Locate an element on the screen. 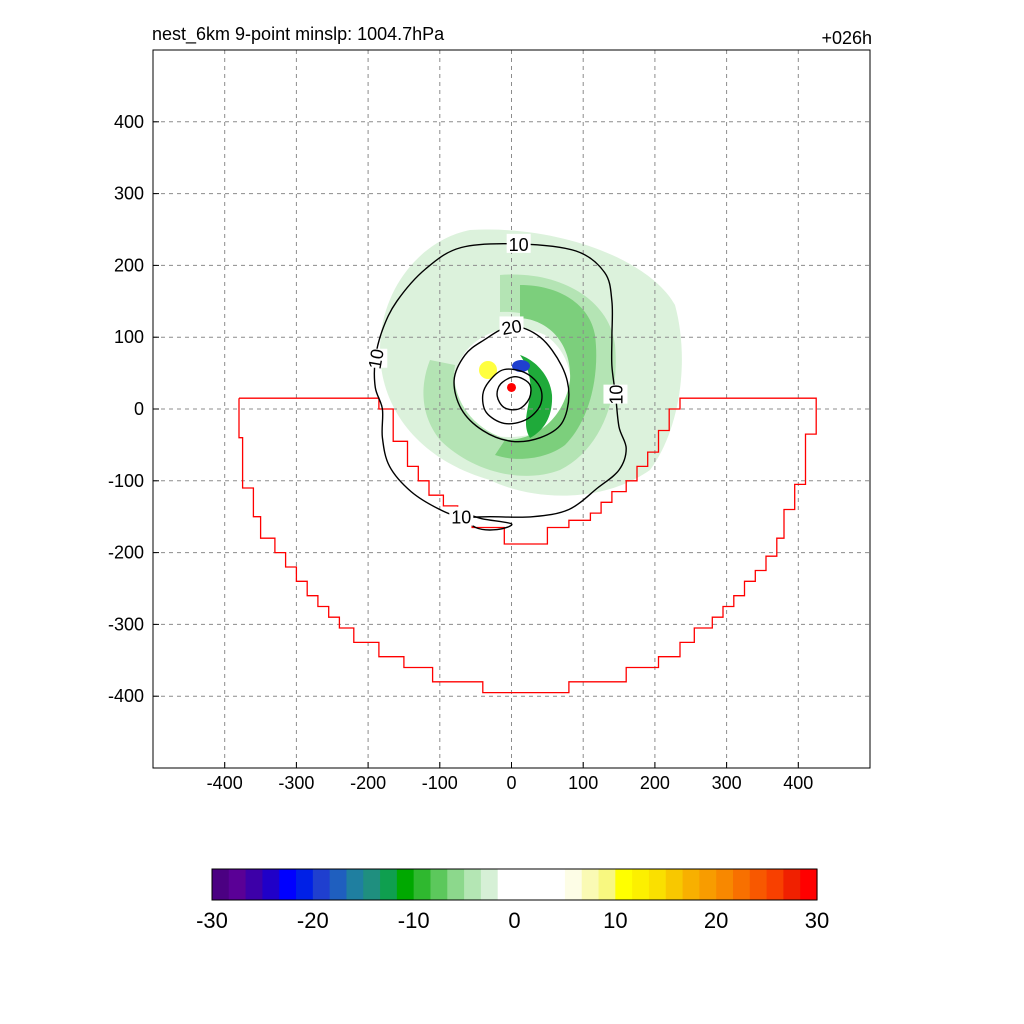  x-tick-label: -100 is located at coordinates (440, 783).